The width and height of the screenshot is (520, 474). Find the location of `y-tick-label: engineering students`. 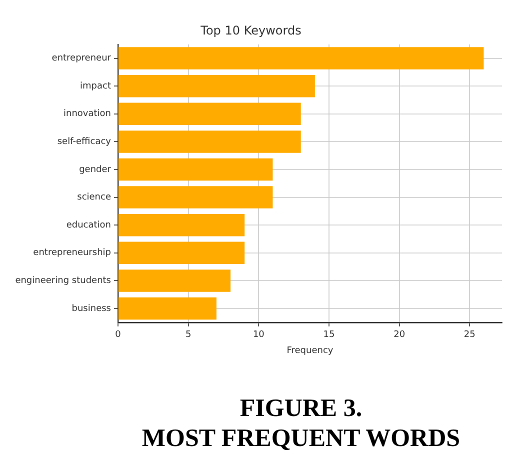

y-tick-label: engineering students is located at coordinates (63, 281).